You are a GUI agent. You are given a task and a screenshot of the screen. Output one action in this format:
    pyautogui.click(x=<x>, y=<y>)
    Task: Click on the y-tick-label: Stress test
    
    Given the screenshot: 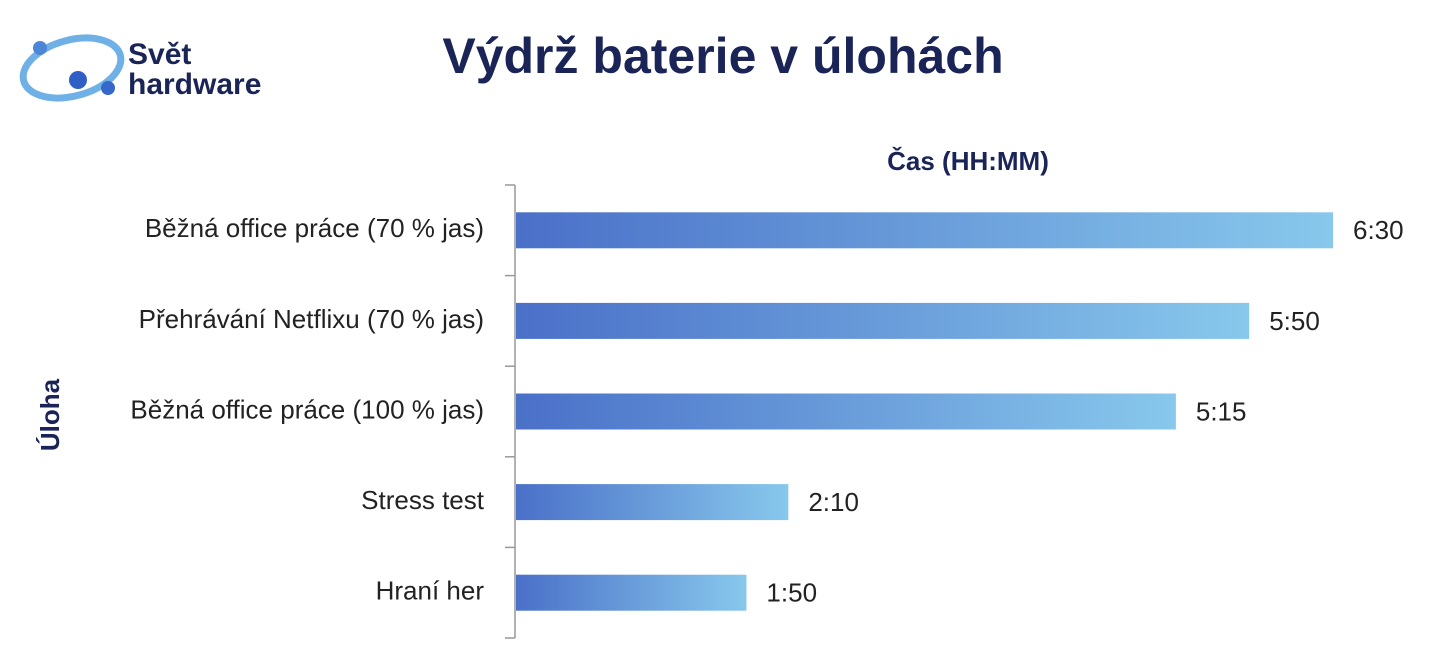 What is the action you would take?
    pyautogui.click(x=423, y=500)
    